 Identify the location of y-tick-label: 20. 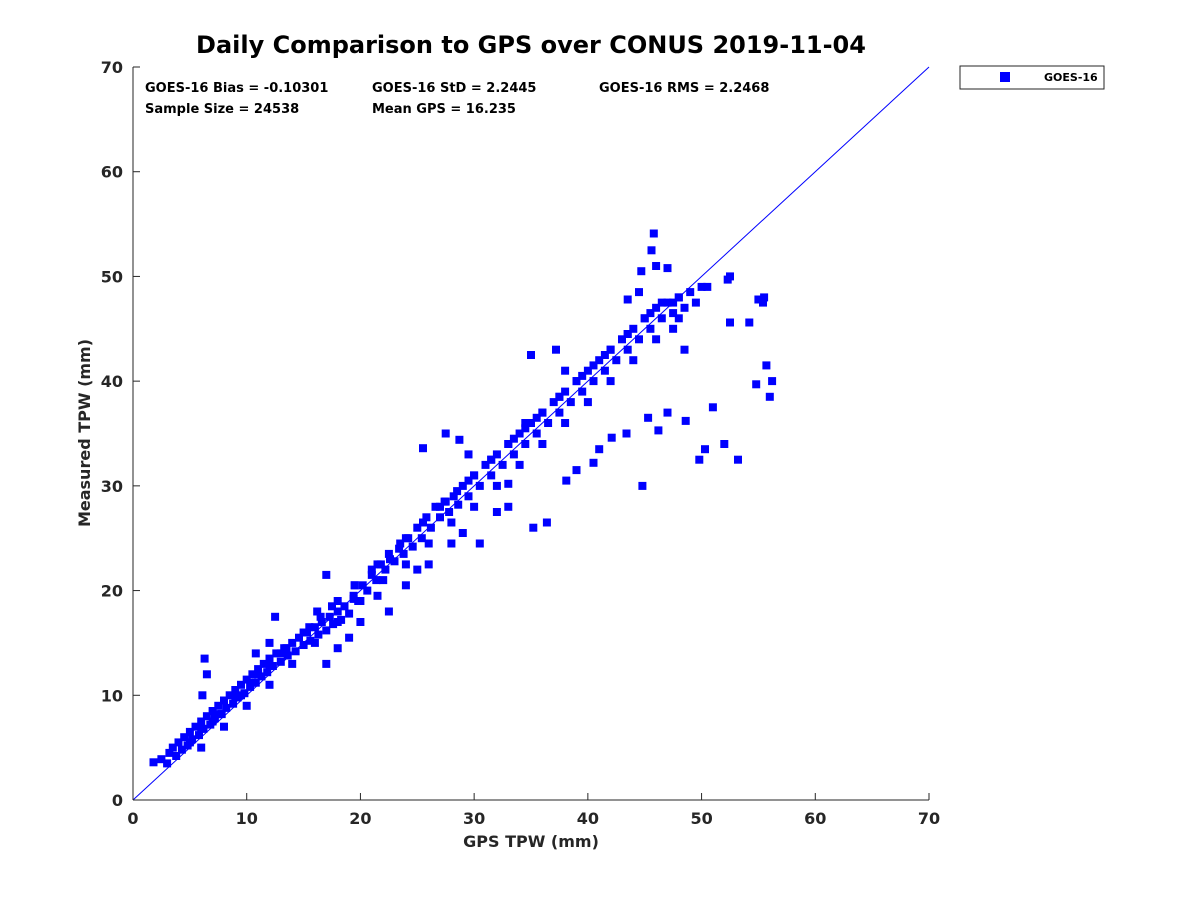
(112, 591).